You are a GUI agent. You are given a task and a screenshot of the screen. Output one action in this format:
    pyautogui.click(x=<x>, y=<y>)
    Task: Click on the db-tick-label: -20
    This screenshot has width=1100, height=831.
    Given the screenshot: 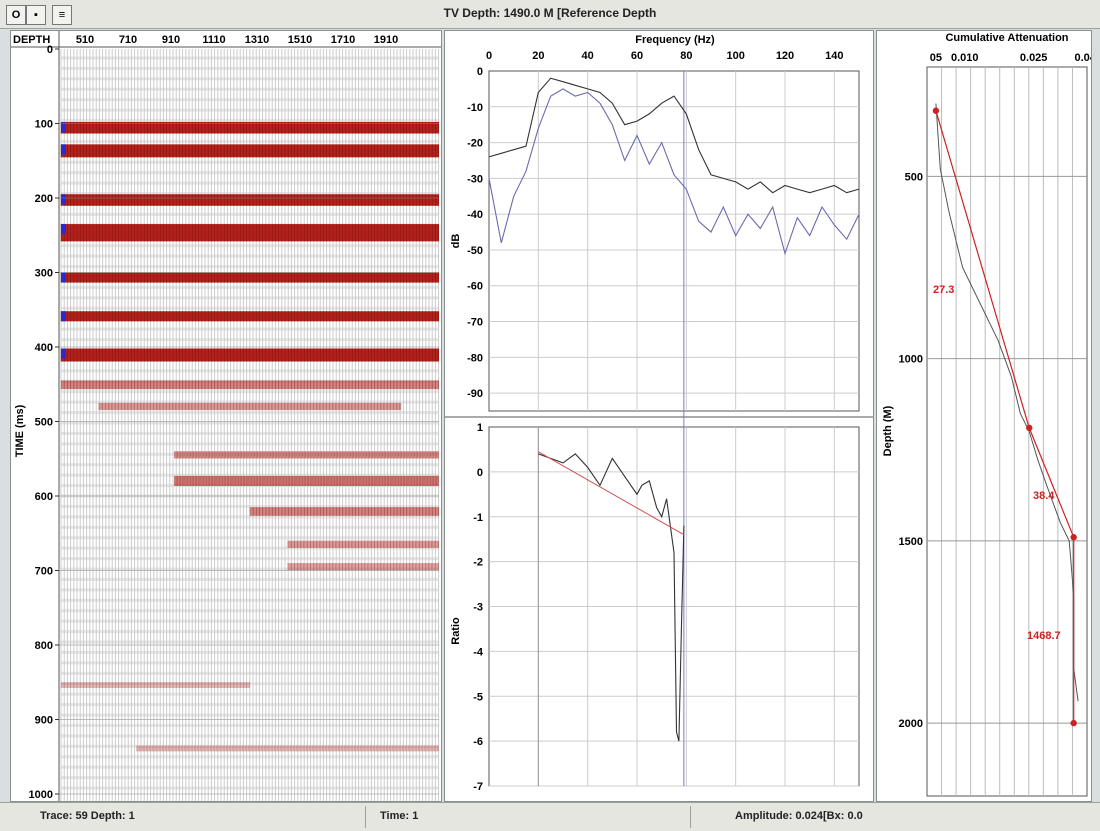 What is the action you would take?
    pyautogui.click(x=475, y=144)
    